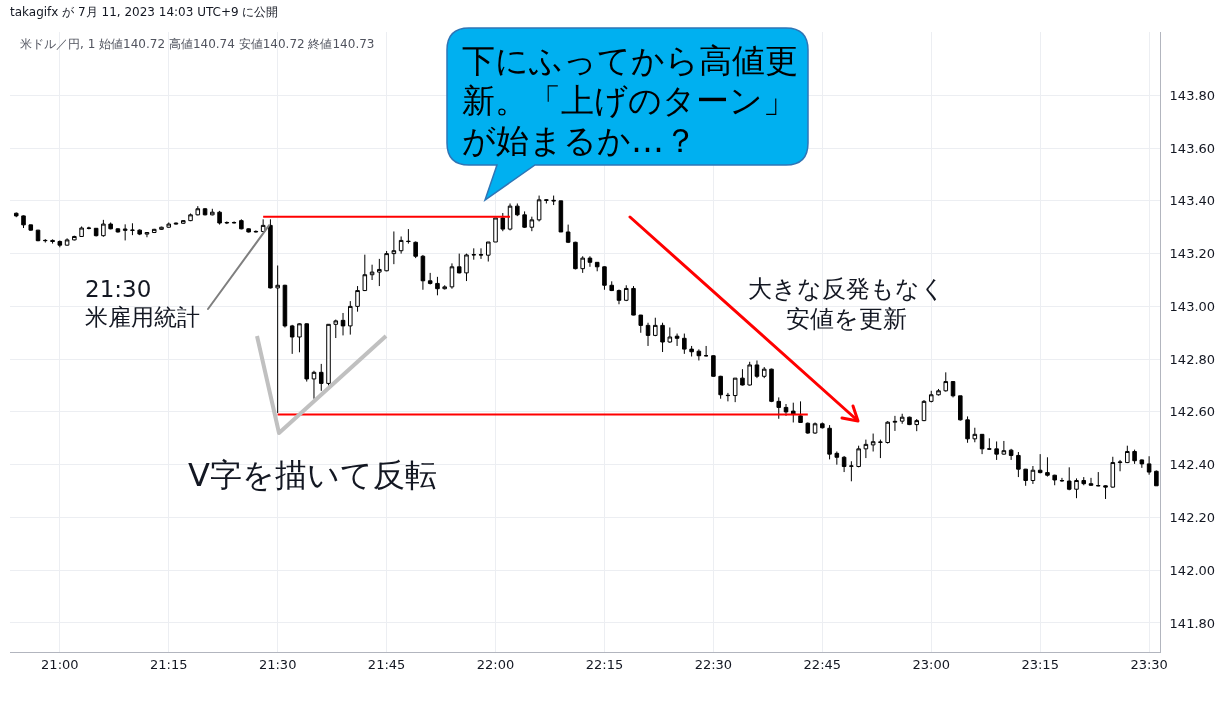  Describe the element at coordinates (197, 44) in the screenshot. I see `annotation: 米ドル／円, 1 始値140.72 高値140.74 安値140.72 終値140.73` at that location.